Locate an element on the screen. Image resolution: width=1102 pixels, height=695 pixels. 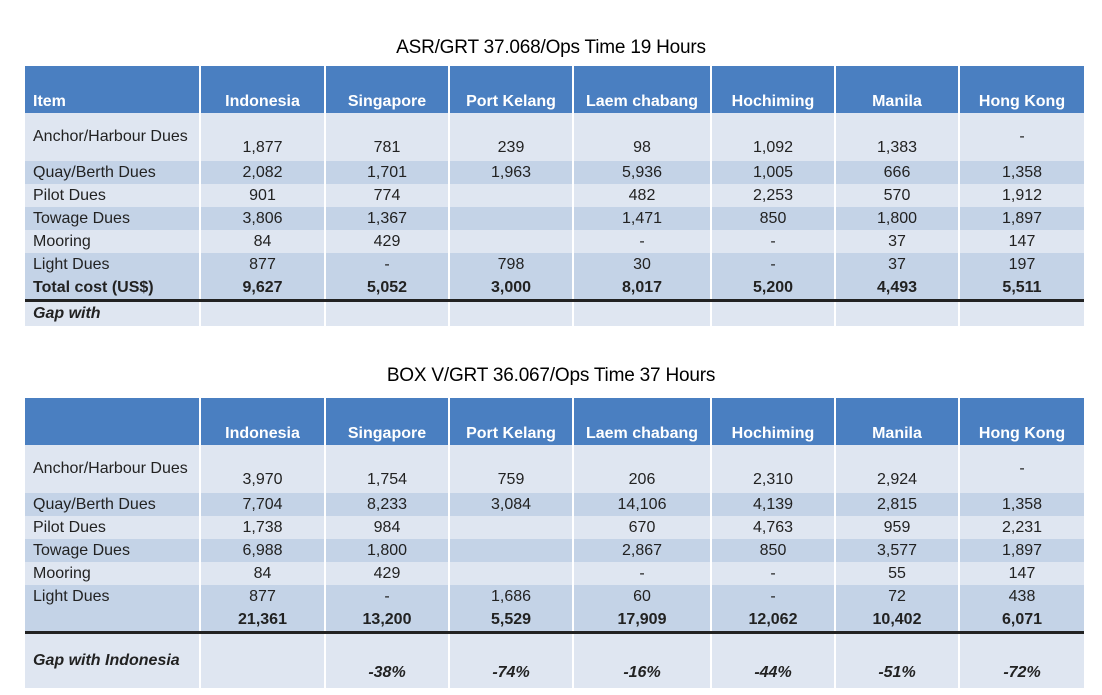
cell-value: 5,052 is located at coordinates (386, 289).